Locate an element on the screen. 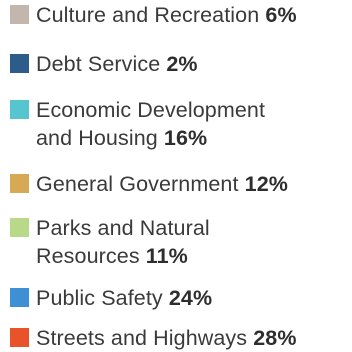 This screenshot has height=352, width=352. legend-value: 24% is located at coordinates (190, 298).